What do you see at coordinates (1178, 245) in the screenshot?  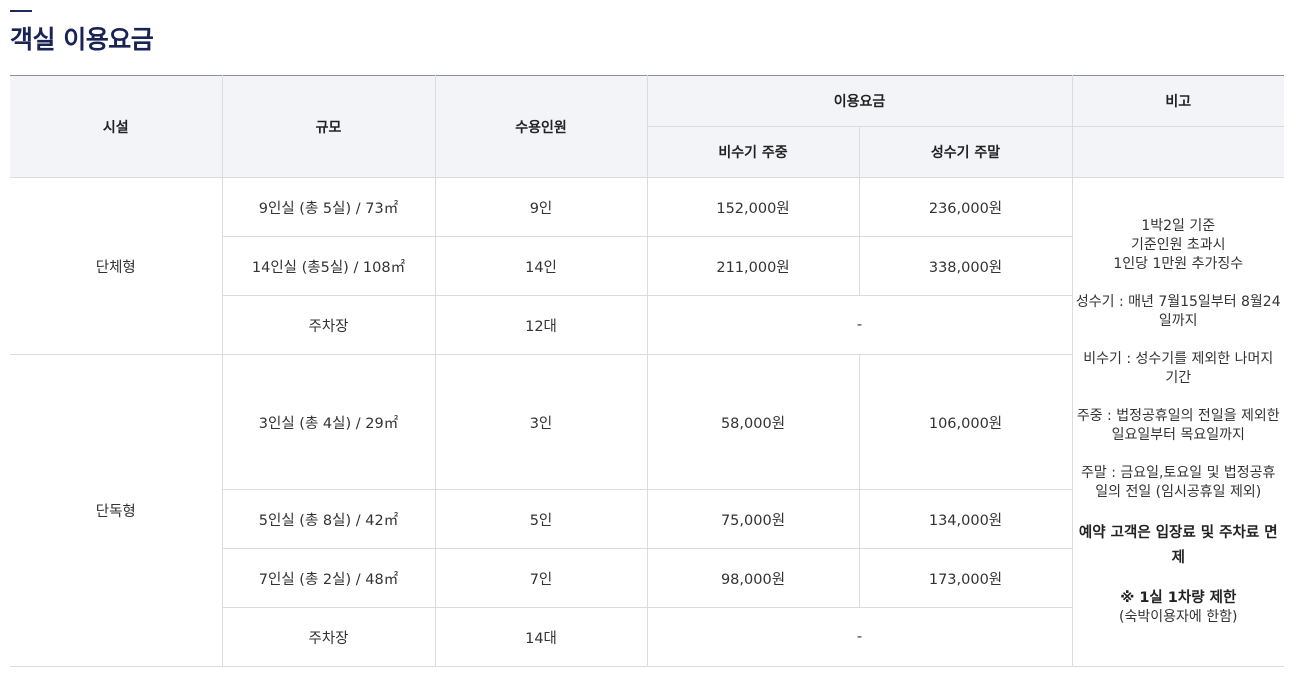 I see `remarks-line: 기준인원 초과시` at bounding box center [1178, 245].